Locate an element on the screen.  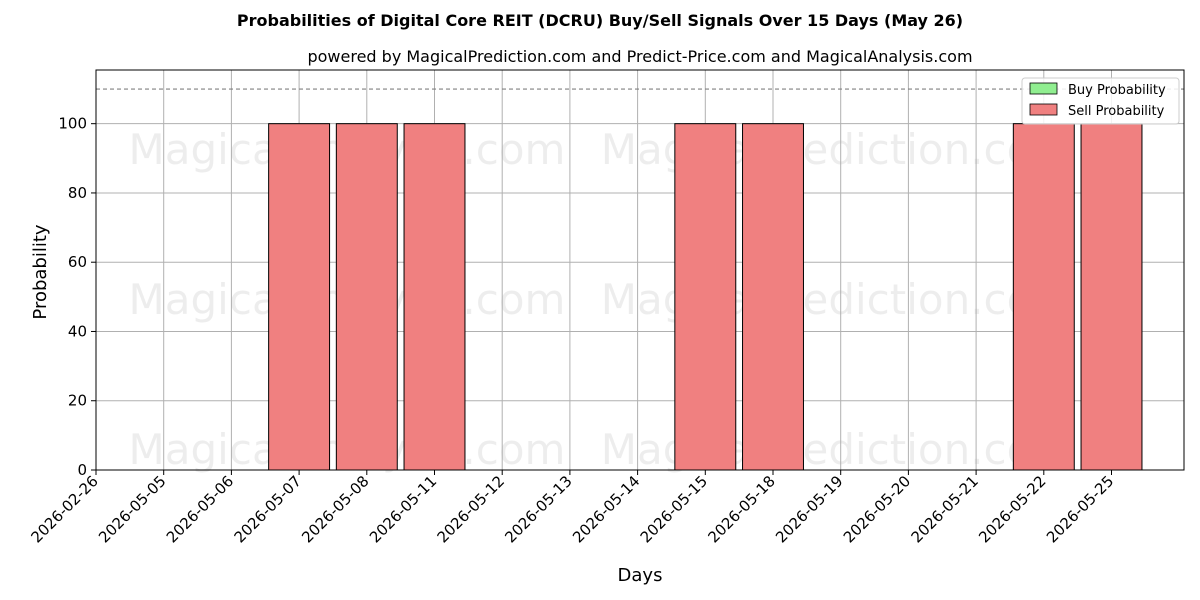
x-tick-label: 2026-05-08 is located at coordinates (335, 509).